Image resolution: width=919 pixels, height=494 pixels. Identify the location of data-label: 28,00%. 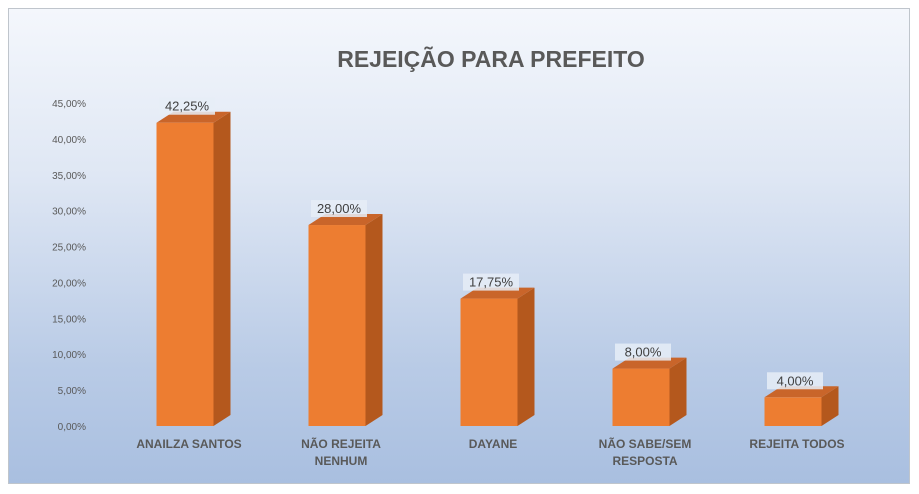
(339, 208).